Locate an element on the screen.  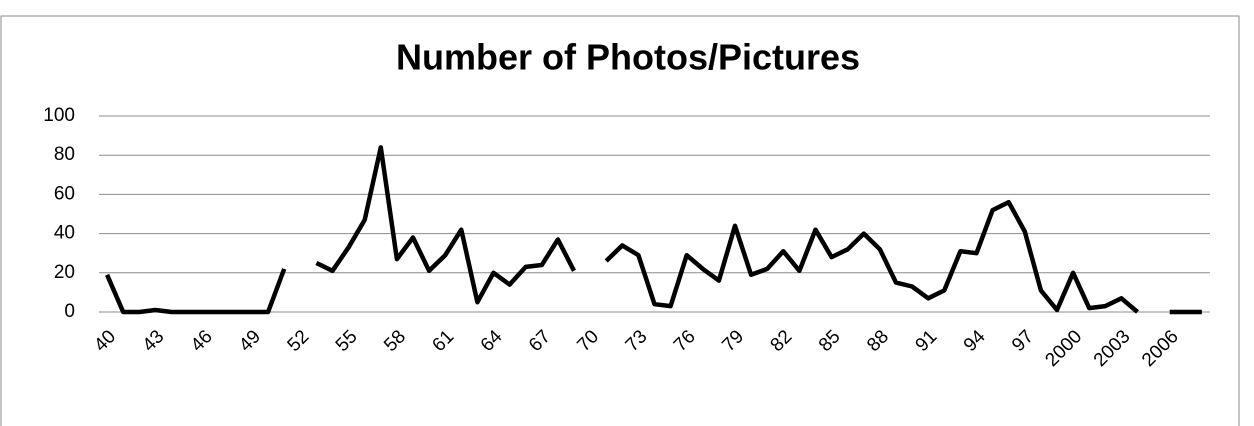
y-tick-label: 100 is located at coordinates (59, 115).